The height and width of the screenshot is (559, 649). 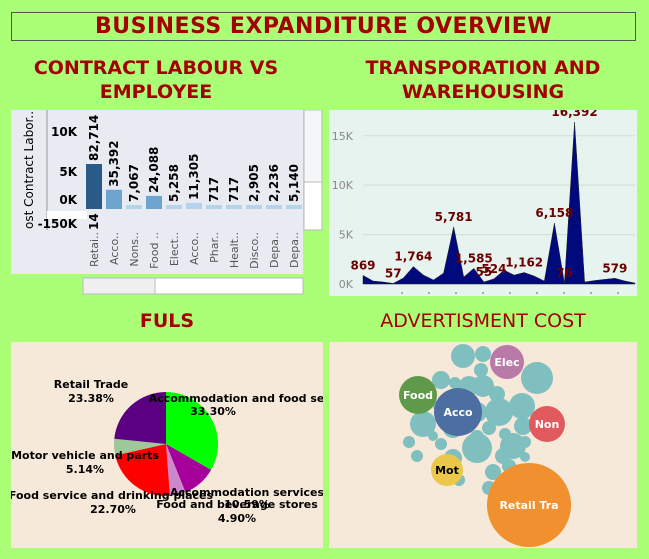 I want to click on bar-category-label: Food .., so click(x=154, y=250).